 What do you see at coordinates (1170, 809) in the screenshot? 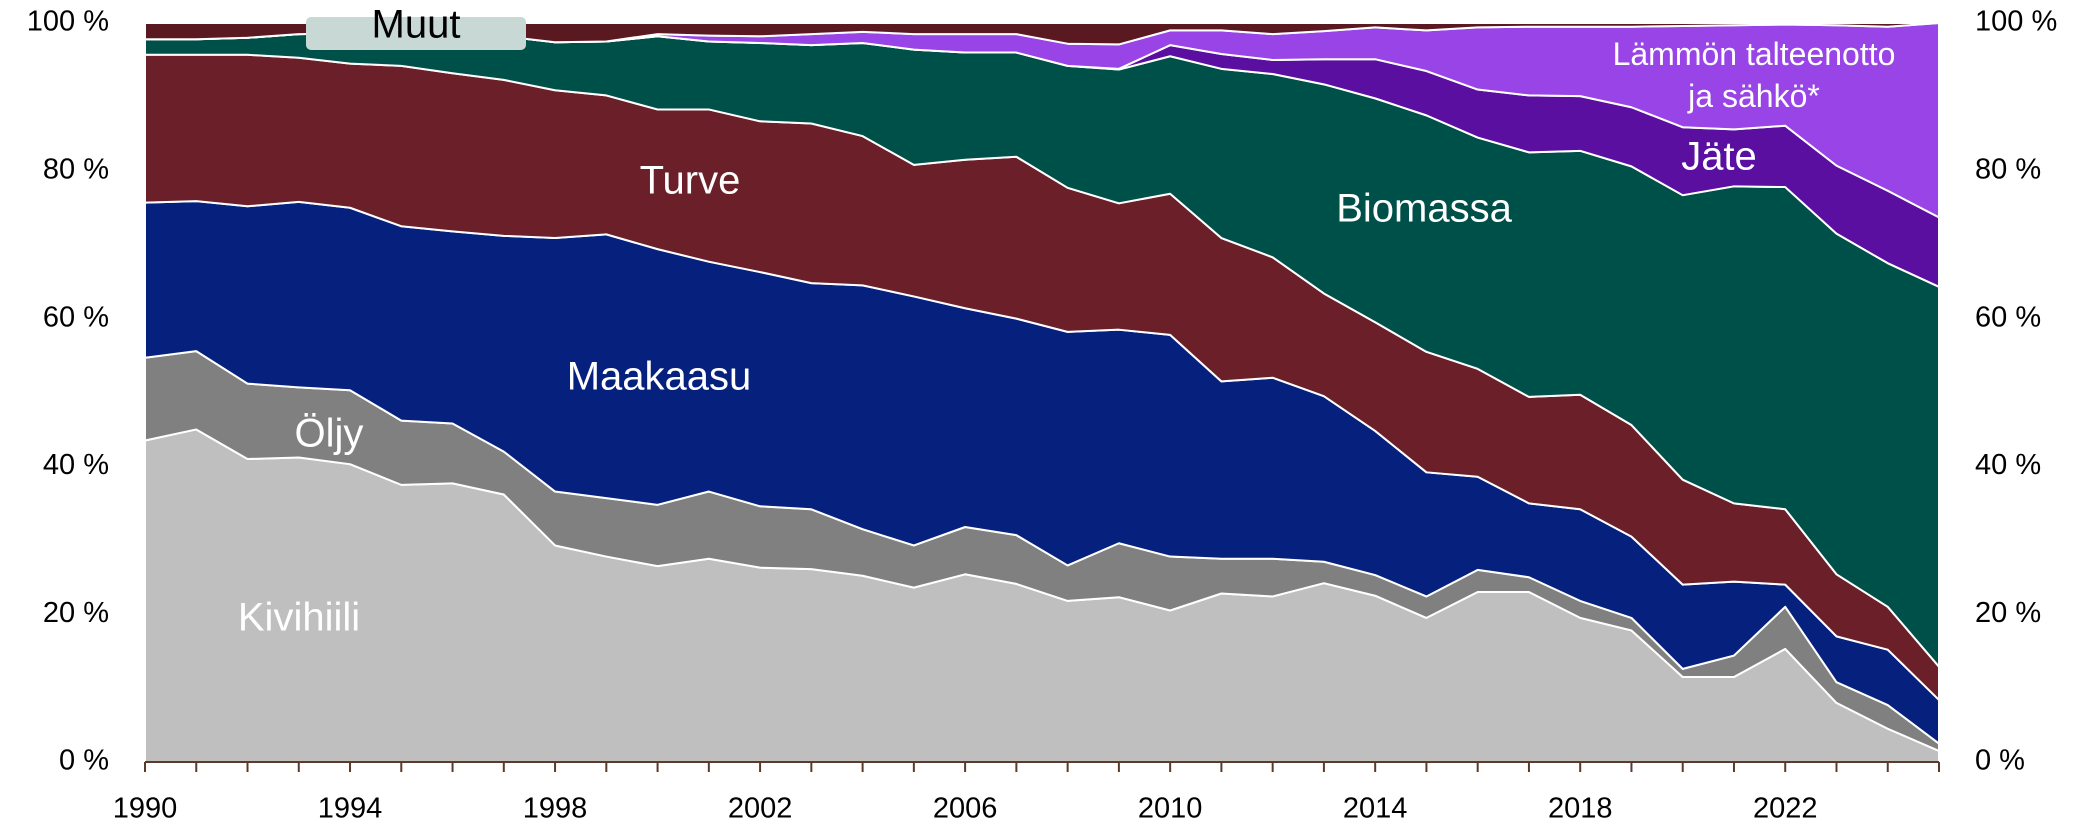
I see `x-tick-label: 2010` at bounding box center [1170, 809].